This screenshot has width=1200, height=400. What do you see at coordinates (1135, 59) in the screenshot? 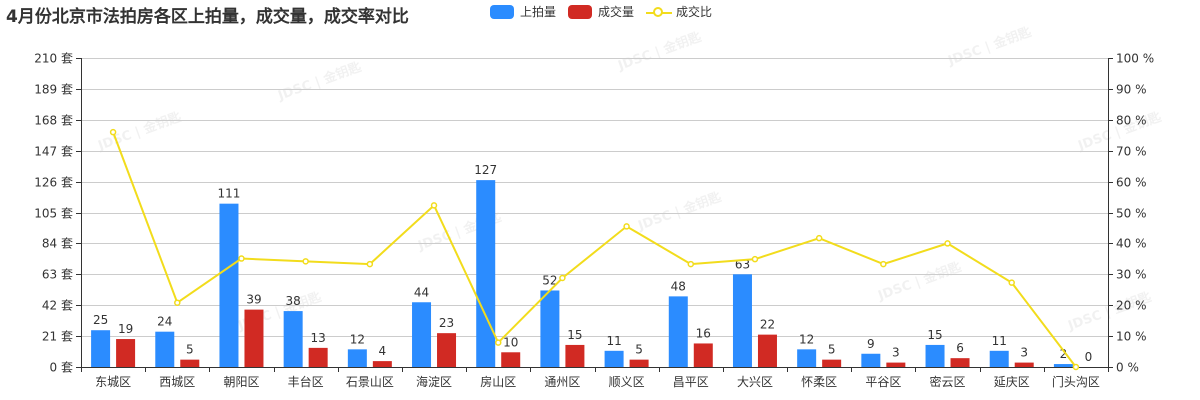
I see `y-right-tick-label: 100 %` at bounding box center [1135, 59].